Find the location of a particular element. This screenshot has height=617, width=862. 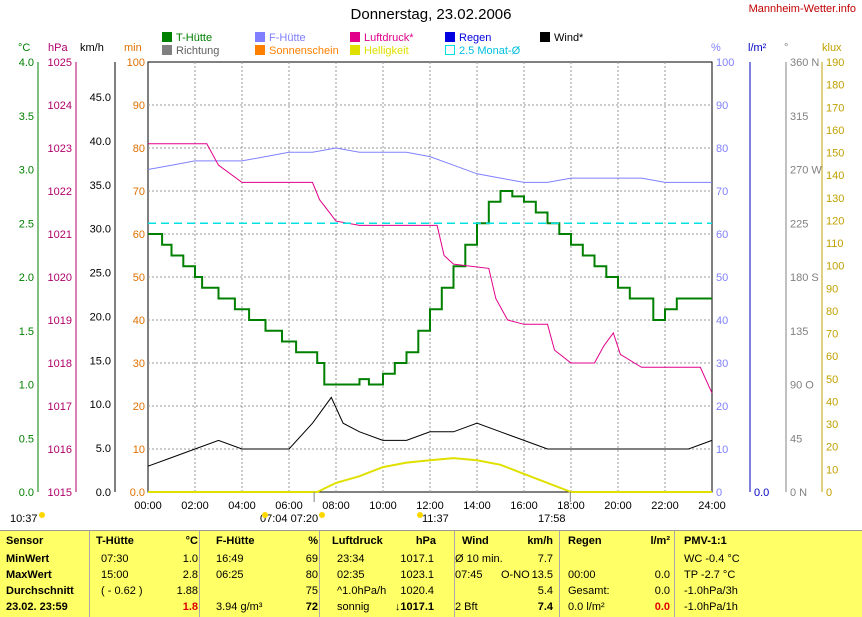

tick-label-hum: 80 is located at coordinates (722, 149).